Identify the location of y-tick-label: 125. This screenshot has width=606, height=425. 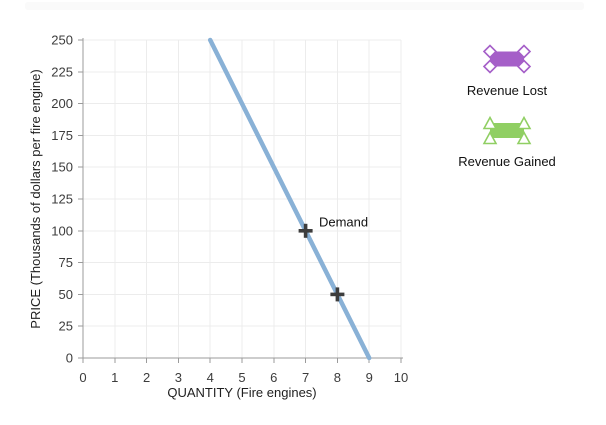
(62, 199).